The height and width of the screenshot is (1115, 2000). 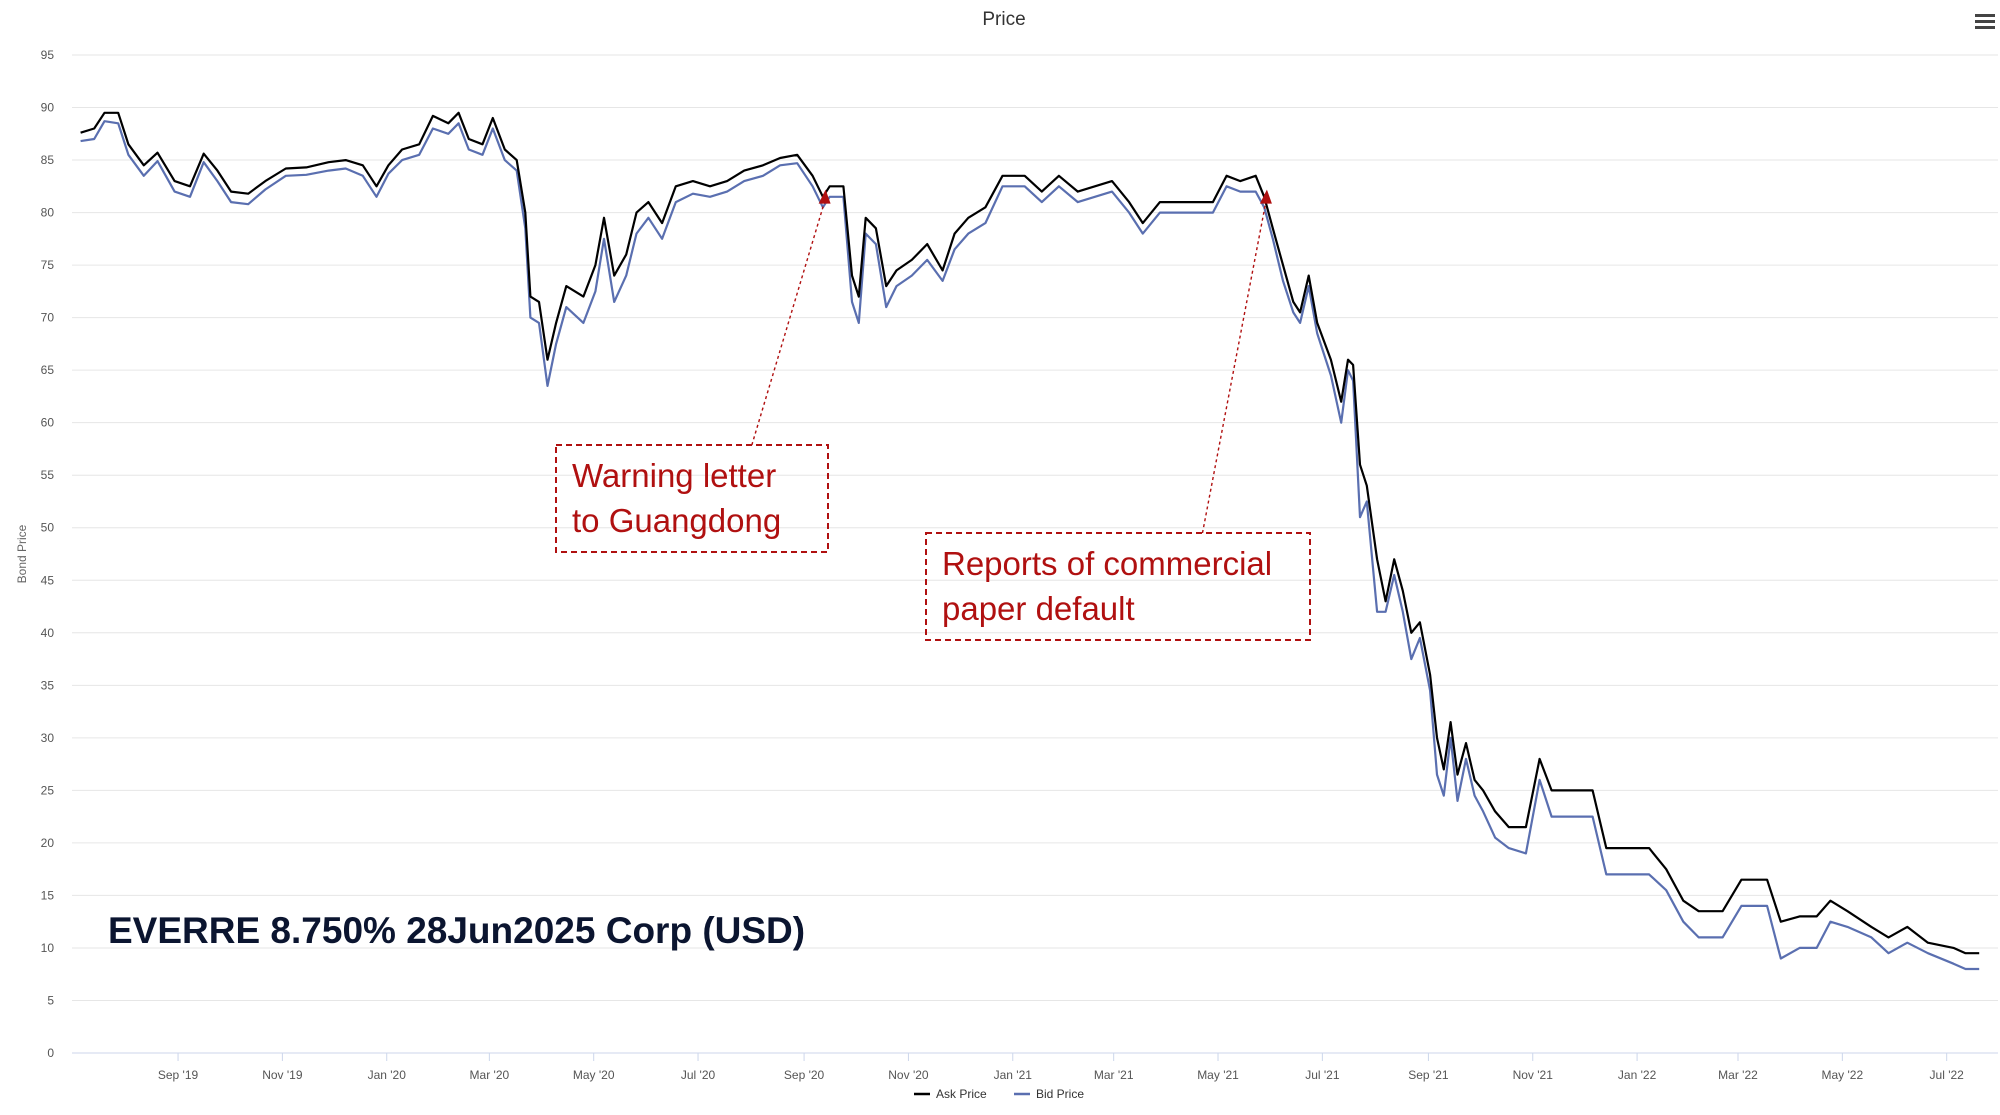 I want to click on annotation-text: to Guangdong, so click(x=676, y=520).